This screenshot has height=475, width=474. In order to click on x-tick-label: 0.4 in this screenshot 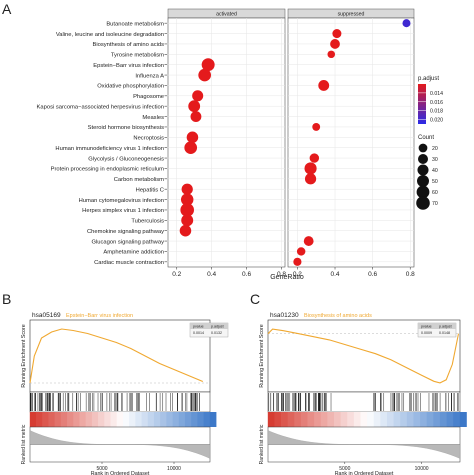, I will do `click(334, 274)`.